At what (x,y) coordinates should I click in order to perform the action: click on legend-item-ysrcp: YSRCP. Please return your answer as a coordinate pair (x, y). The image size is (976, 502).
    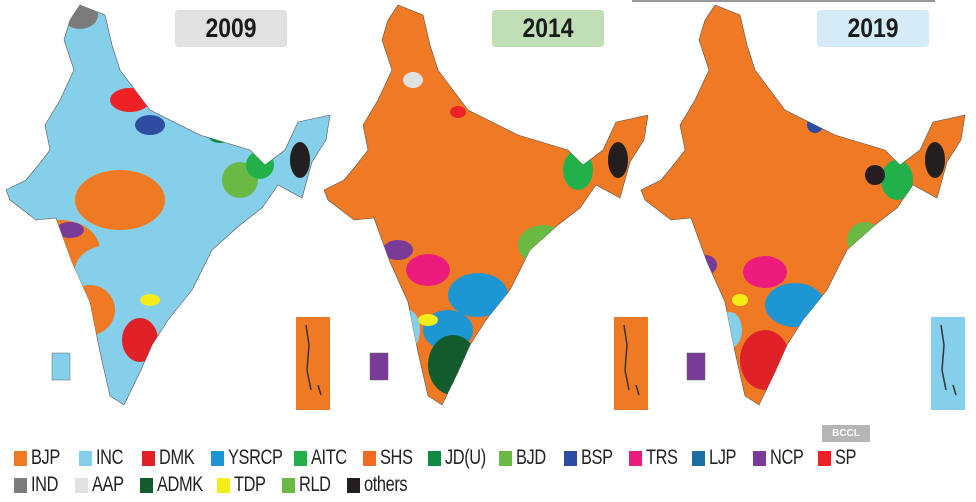
    Looking at the image, I should click on (248, 458).